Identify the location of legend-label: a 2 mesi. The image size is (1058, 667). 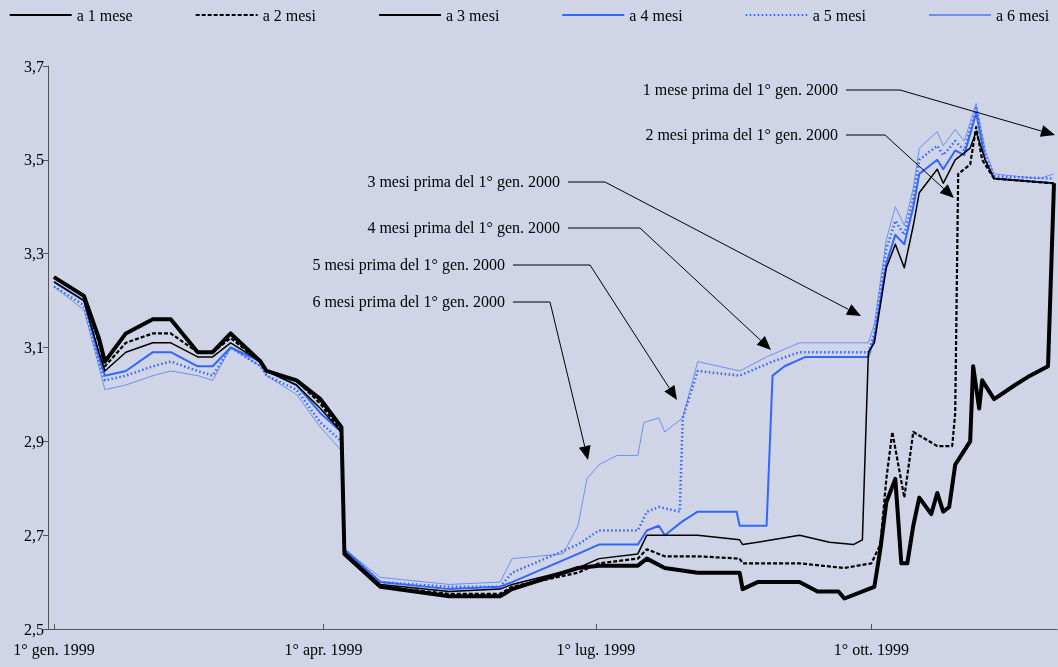
(289, 15).